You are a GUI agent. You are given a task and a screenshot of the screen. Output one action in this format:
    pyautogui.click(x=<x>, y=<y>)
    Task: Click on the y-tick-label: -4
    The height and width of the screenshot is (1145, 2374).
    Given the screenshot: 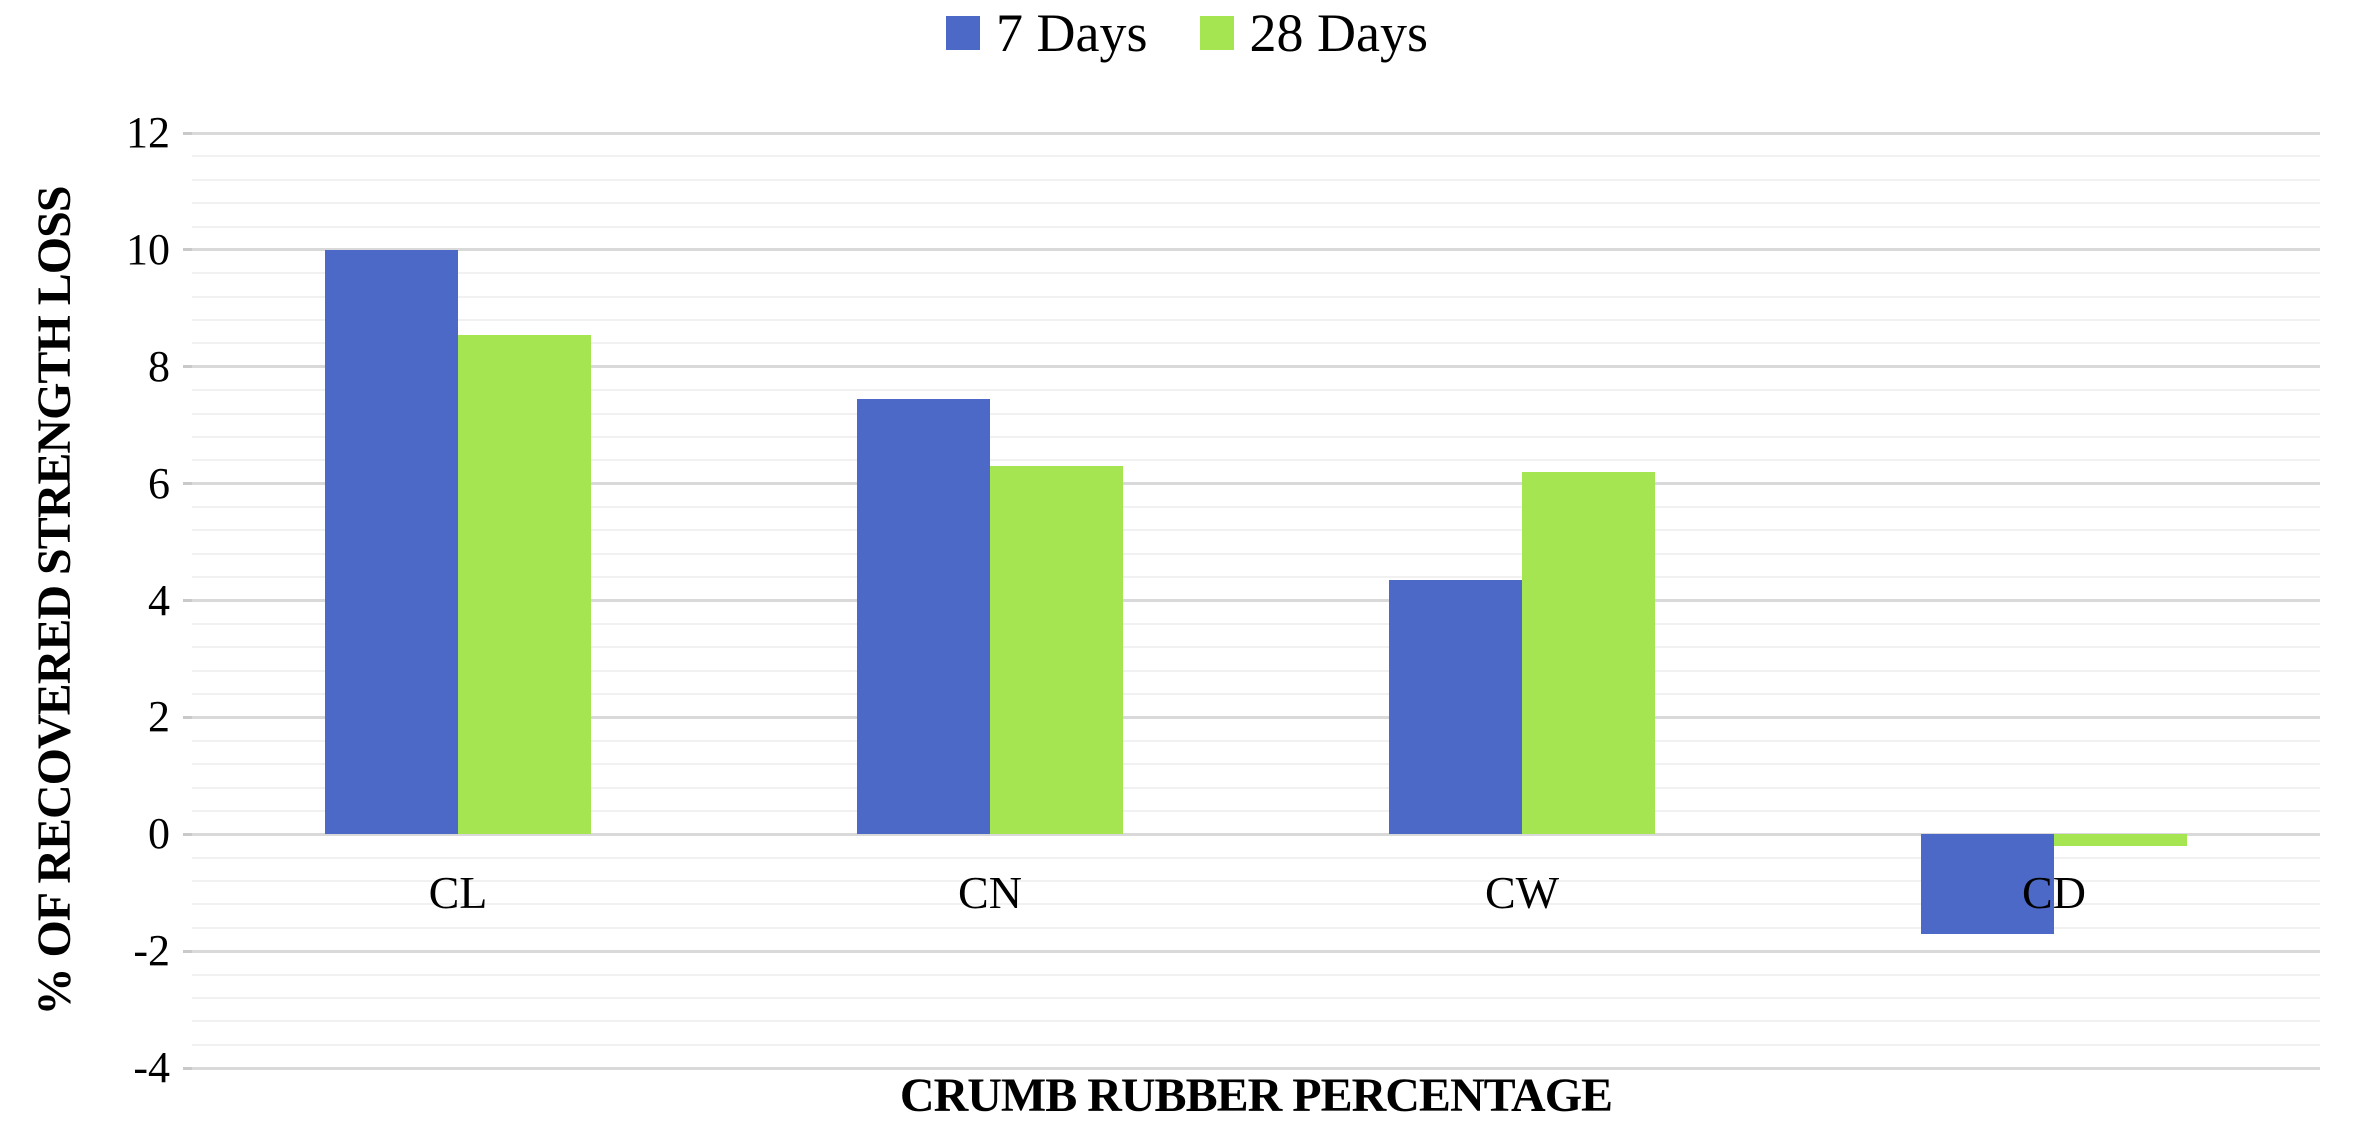 What is the action you would take?
    pyautogui.click(x=151, y=1067)
    